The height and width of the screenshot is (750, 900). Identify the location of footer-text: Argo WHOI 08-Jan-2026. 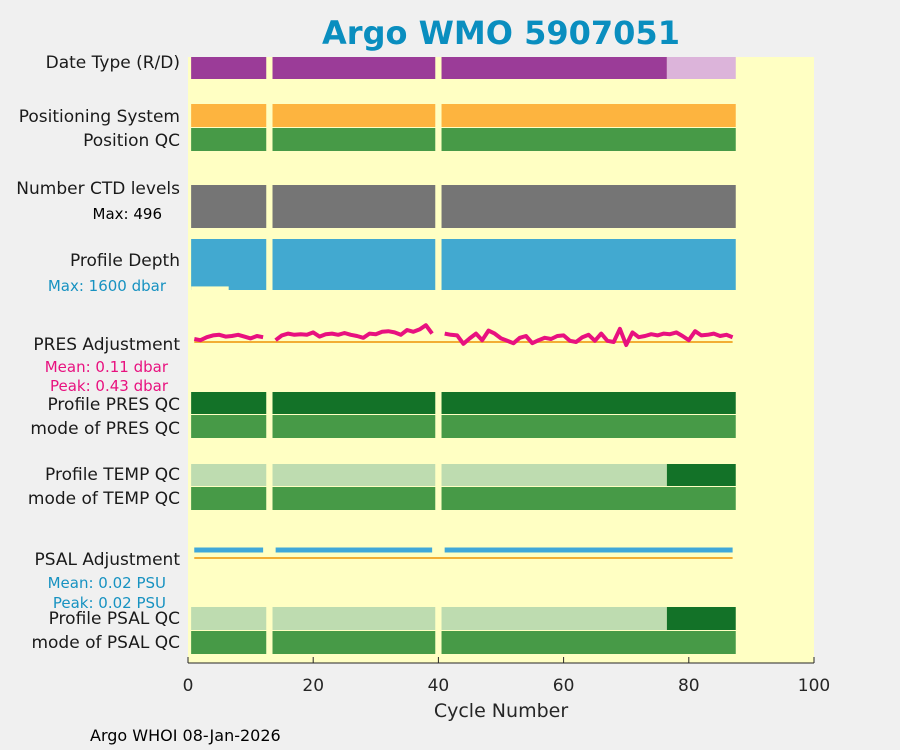
(185, 735).